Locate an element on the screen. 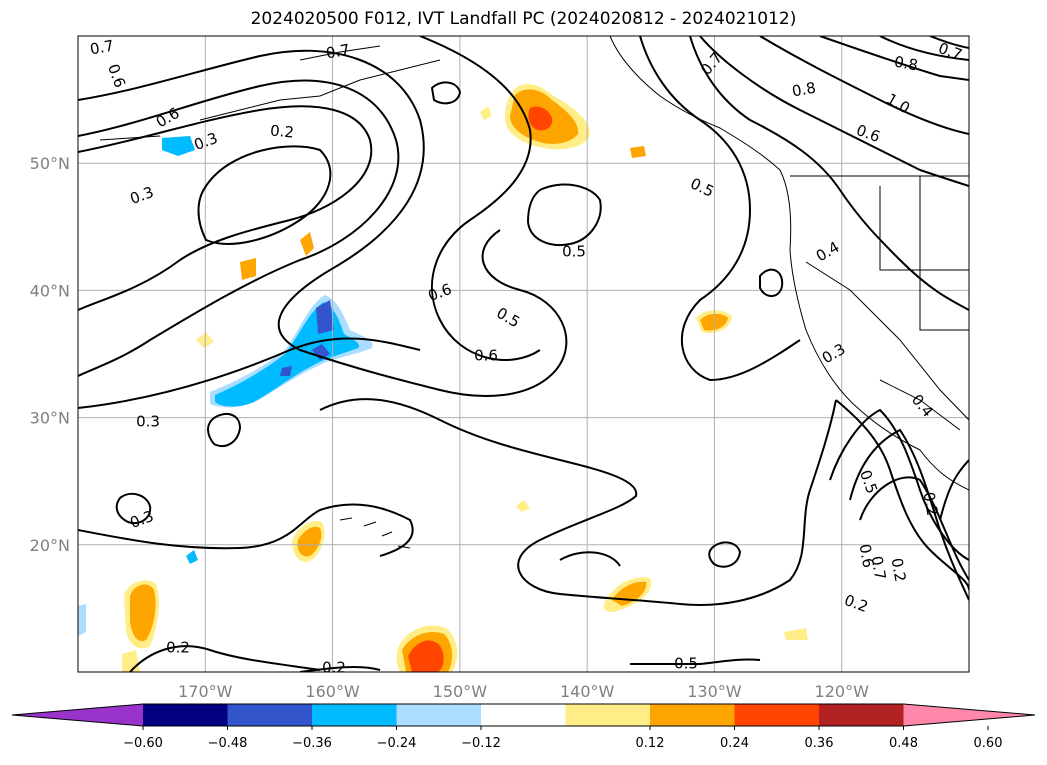  lon-tick-label: 160°W is located at coordinates (332, 691).